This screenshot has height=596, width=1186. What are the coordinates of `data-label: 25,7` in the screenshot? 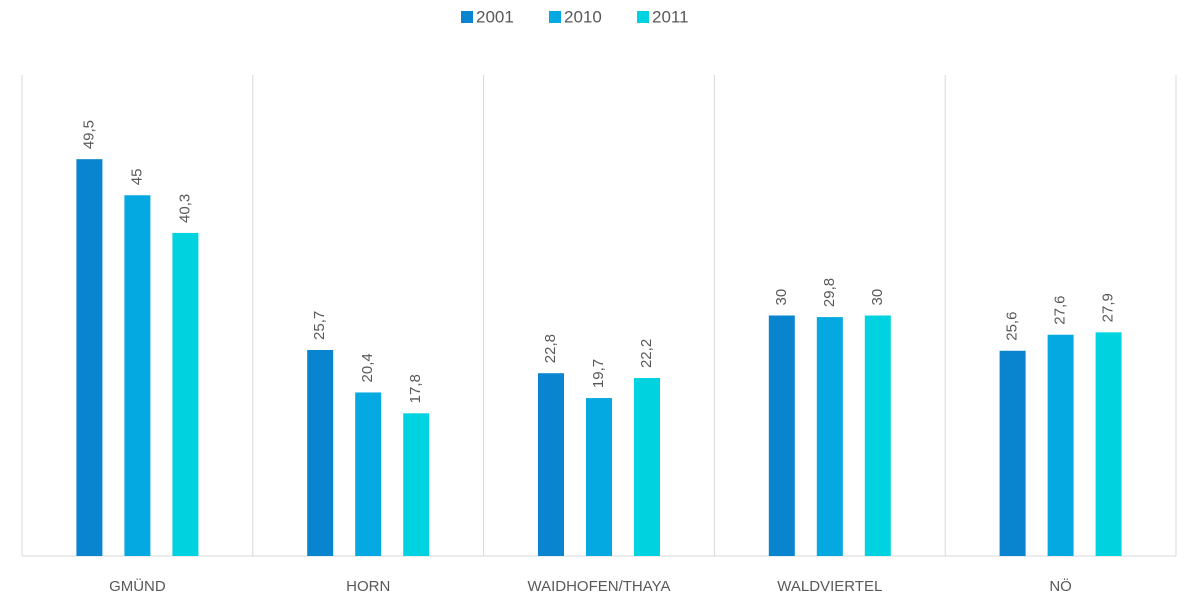 It's located at (319, 325).